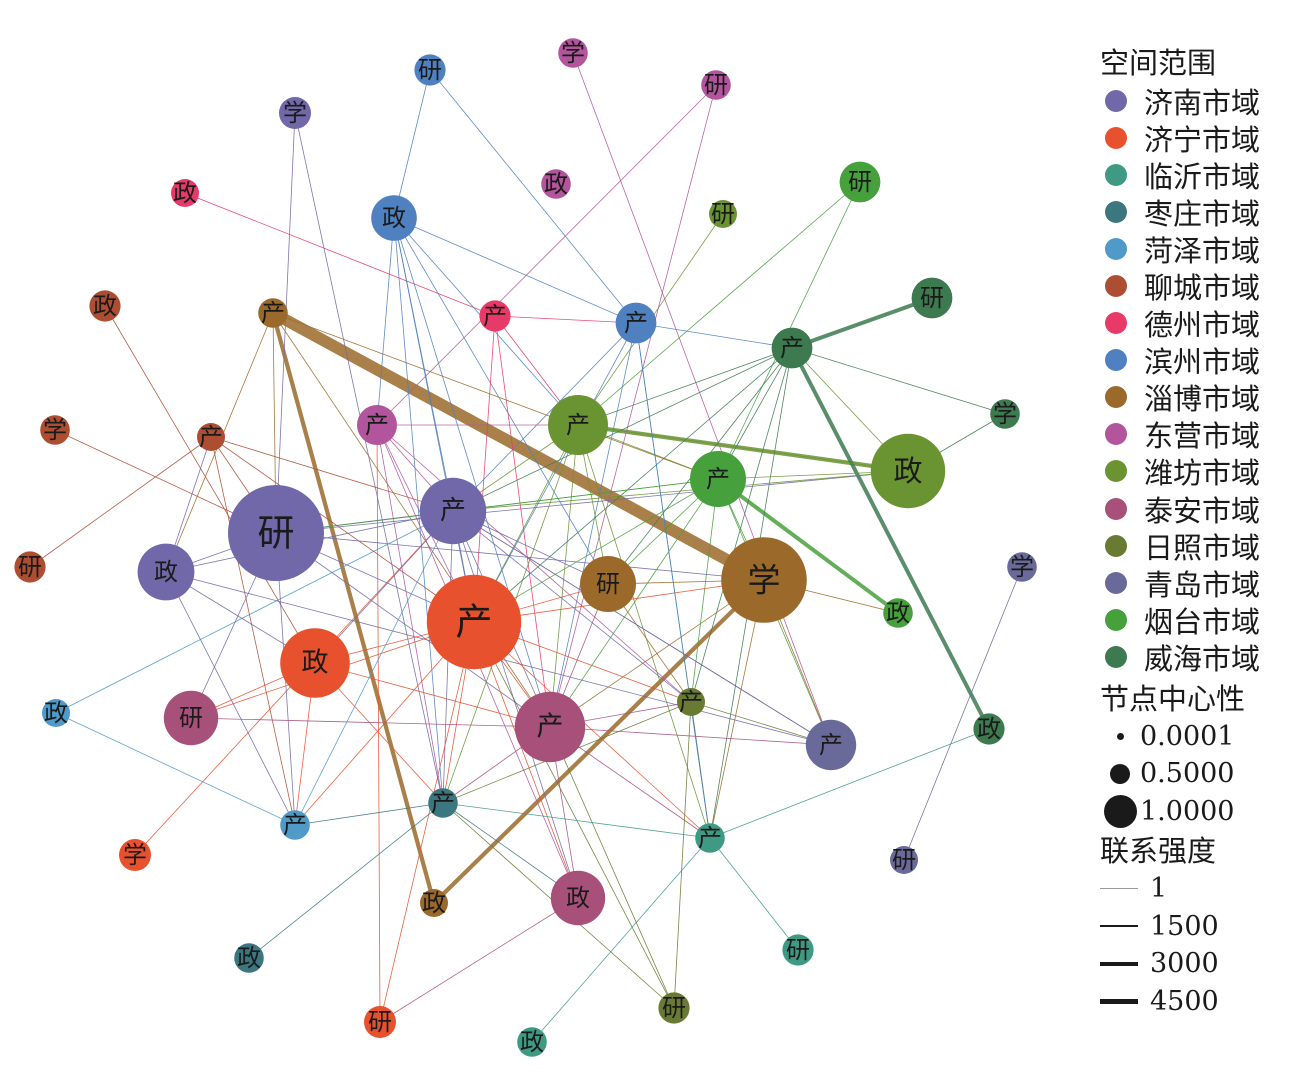 This screenshot has height=1079, width=1300. I want to click on edge-dy-xue-qd-chan, so click(702, 399).